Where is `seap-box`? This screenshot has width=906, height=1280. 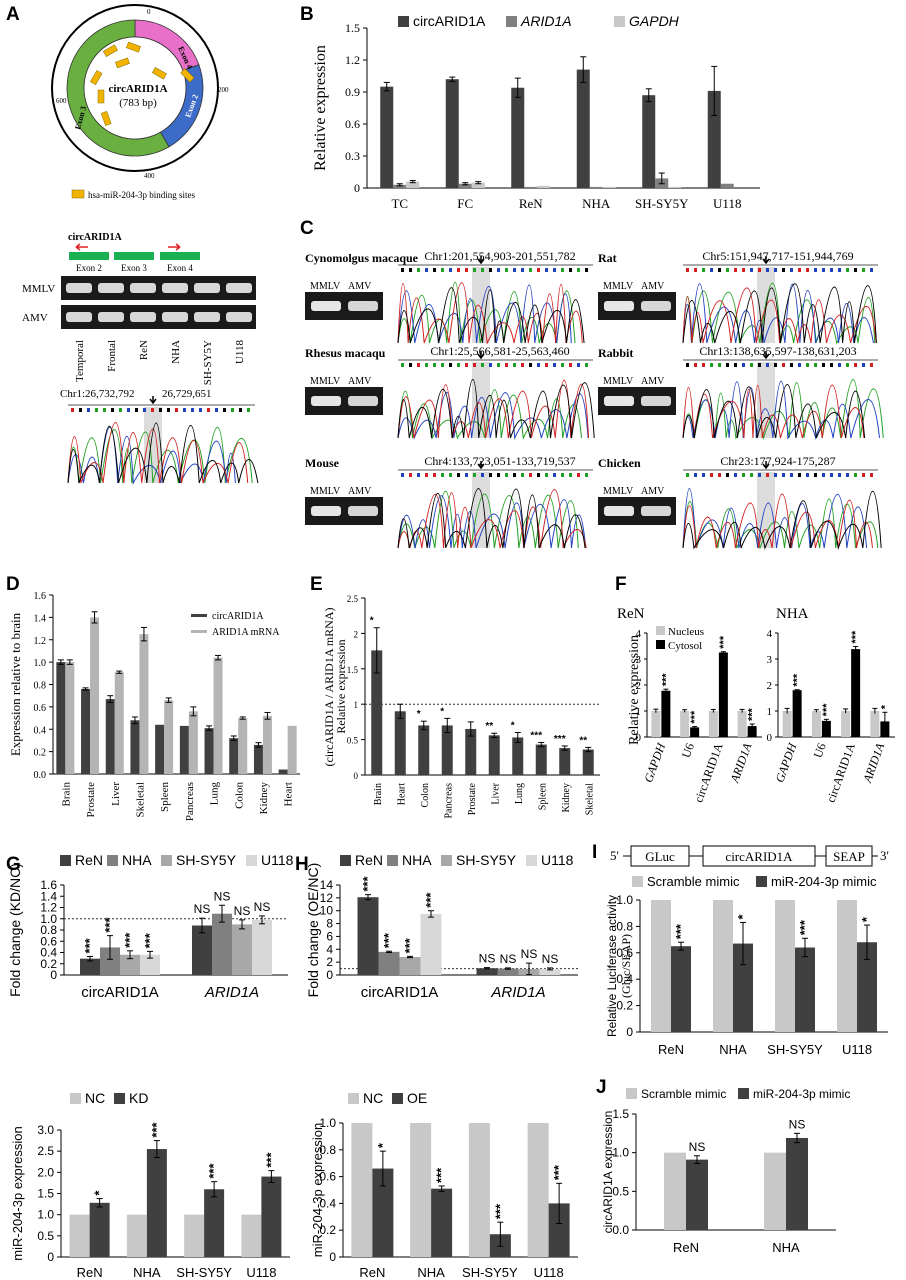
seap-box is located at coordinates (849, 856).